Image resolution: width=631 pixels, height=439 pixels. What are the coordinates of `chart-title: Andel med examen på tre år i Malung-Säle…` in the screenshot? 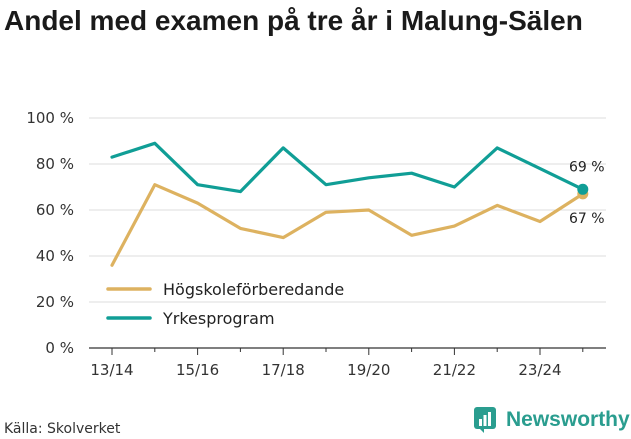 It's located at (293, 20).